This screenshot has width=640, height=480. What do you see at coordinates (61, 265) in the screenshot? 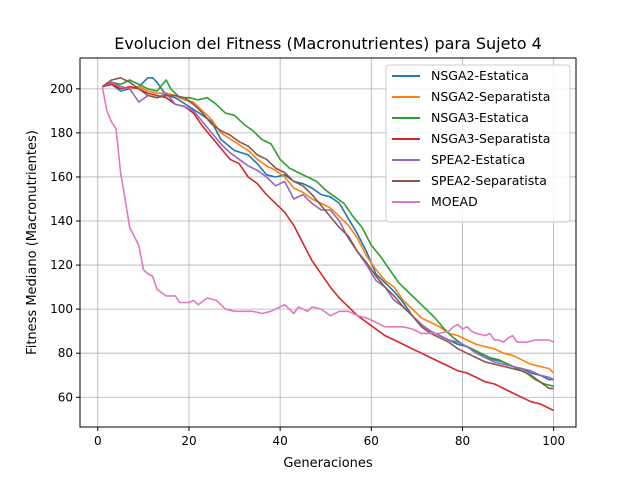
I see `y-tick-label: 120` at bounding box center [61, 265].